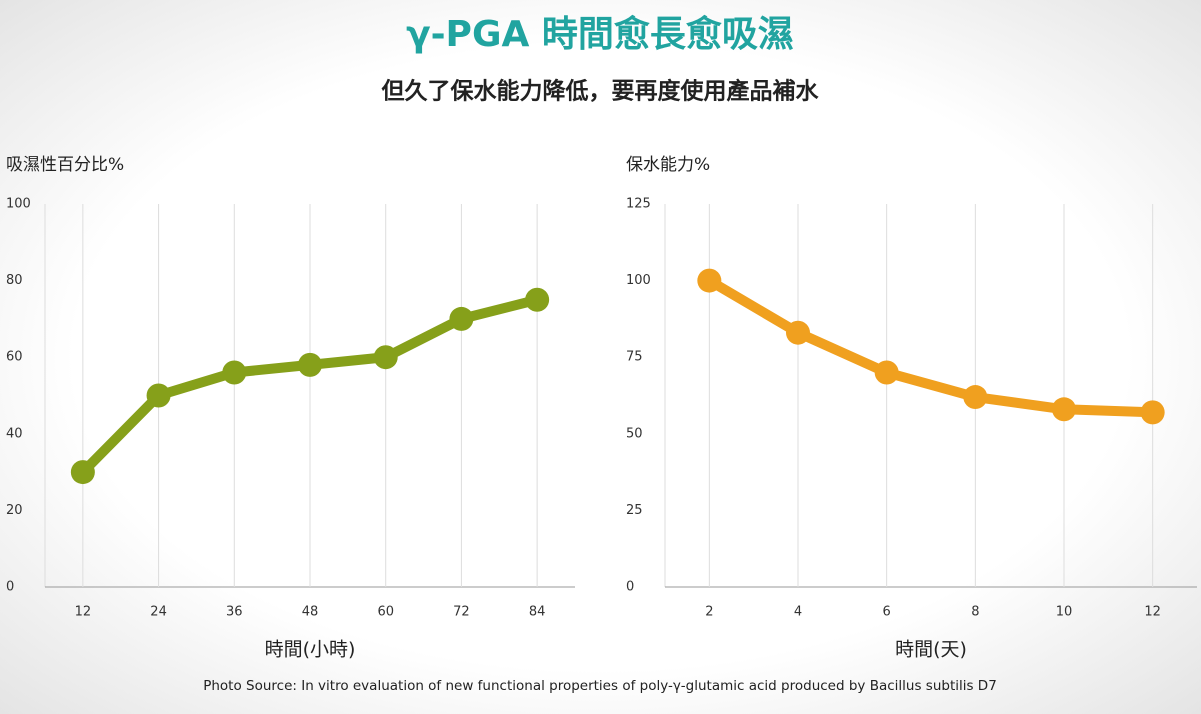  What do you see at coordinates (385, 612) in the screenshot?
I see `x-tick-label: 60` at bounding box center [385, 612].